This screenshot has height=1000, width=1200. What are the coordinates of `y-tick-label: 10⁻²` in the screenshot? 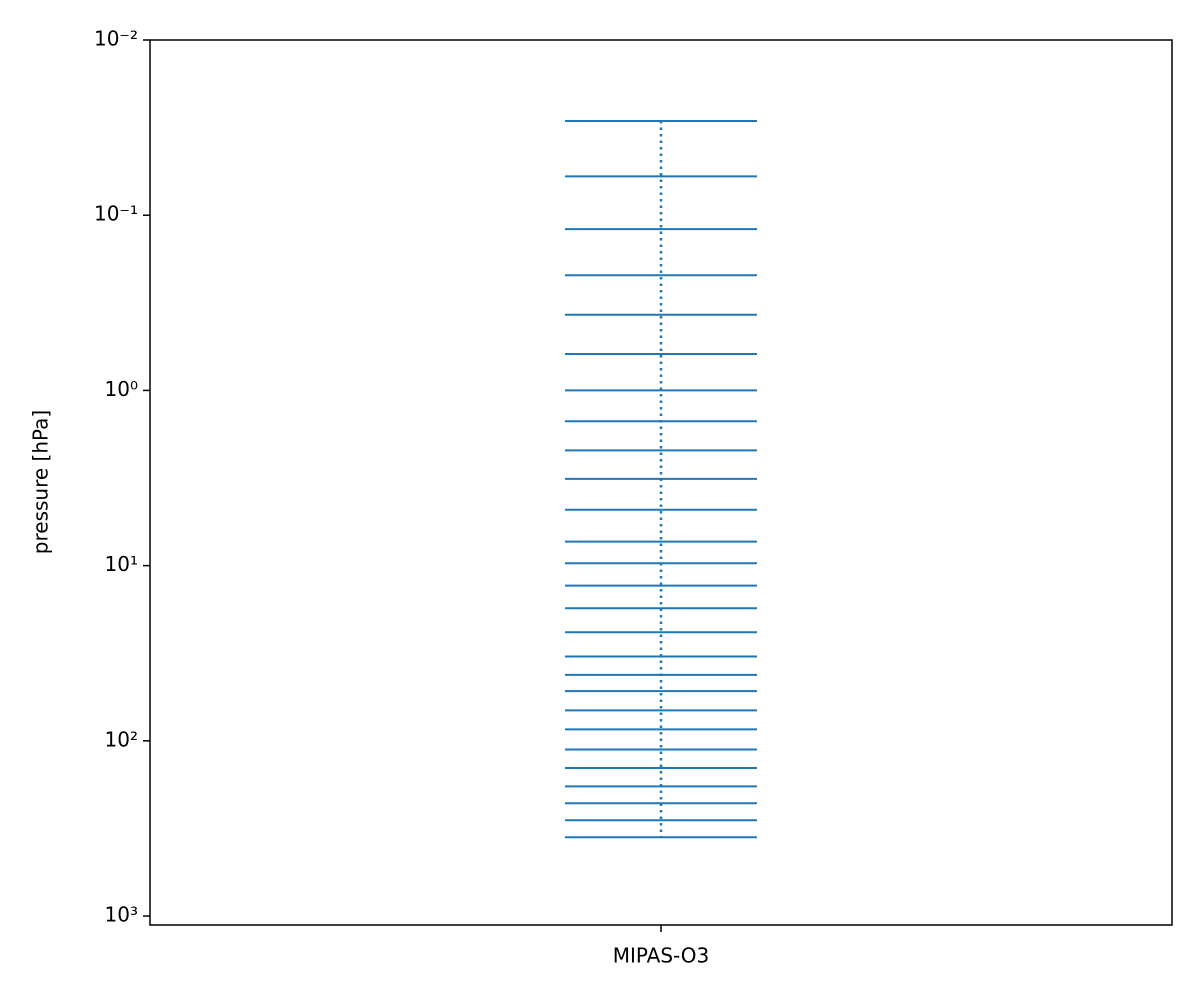 It's located at (116, 39).